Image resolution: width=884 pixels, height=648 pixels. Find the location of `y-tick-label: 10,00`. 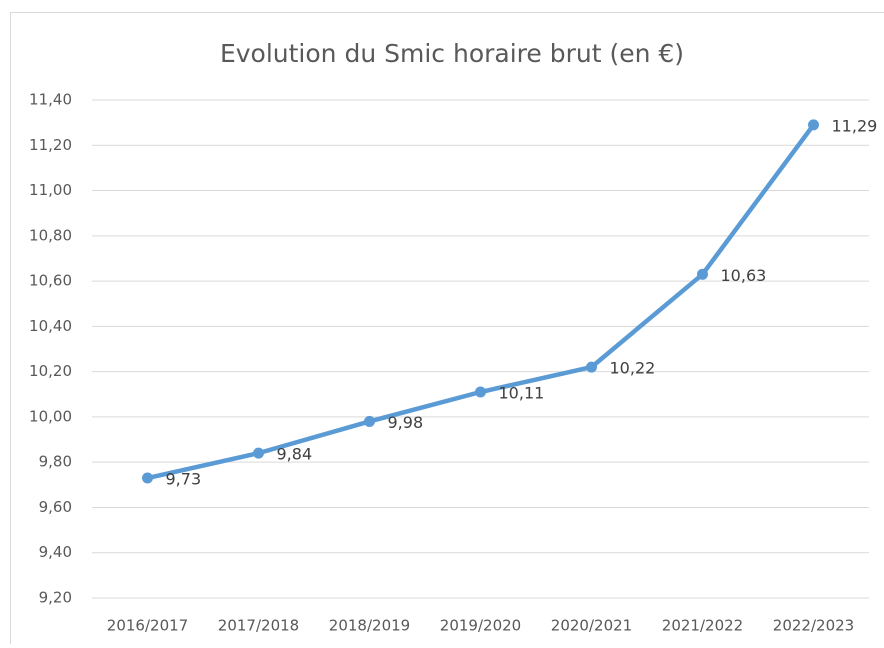

y-tick-label: 10,00 is located at coordinates (50, 416).